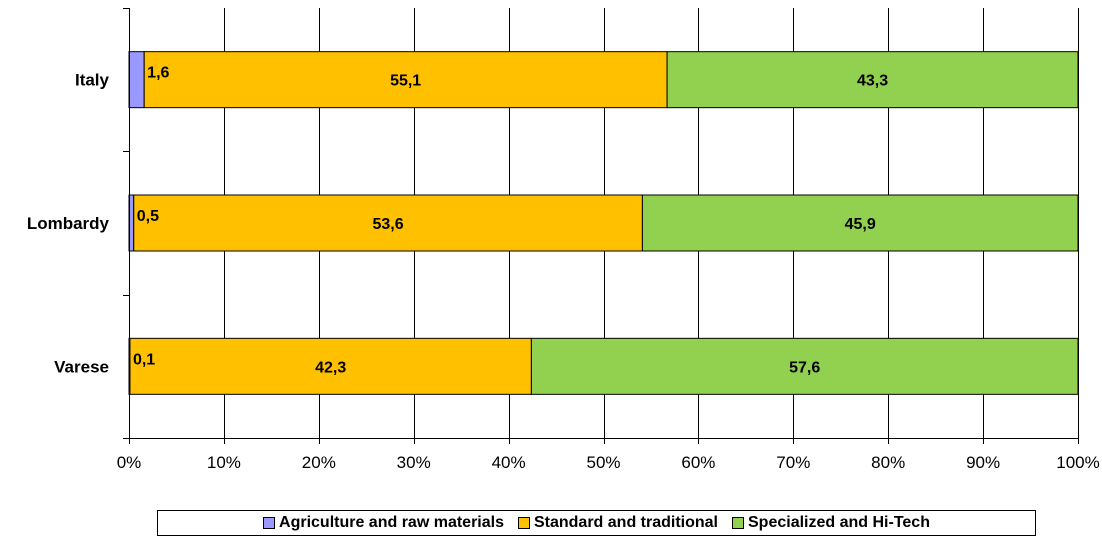 The height and width of the screenshot is (544, 1102). I want to click on x-tick-label-4: 40%, so click(509, 462).